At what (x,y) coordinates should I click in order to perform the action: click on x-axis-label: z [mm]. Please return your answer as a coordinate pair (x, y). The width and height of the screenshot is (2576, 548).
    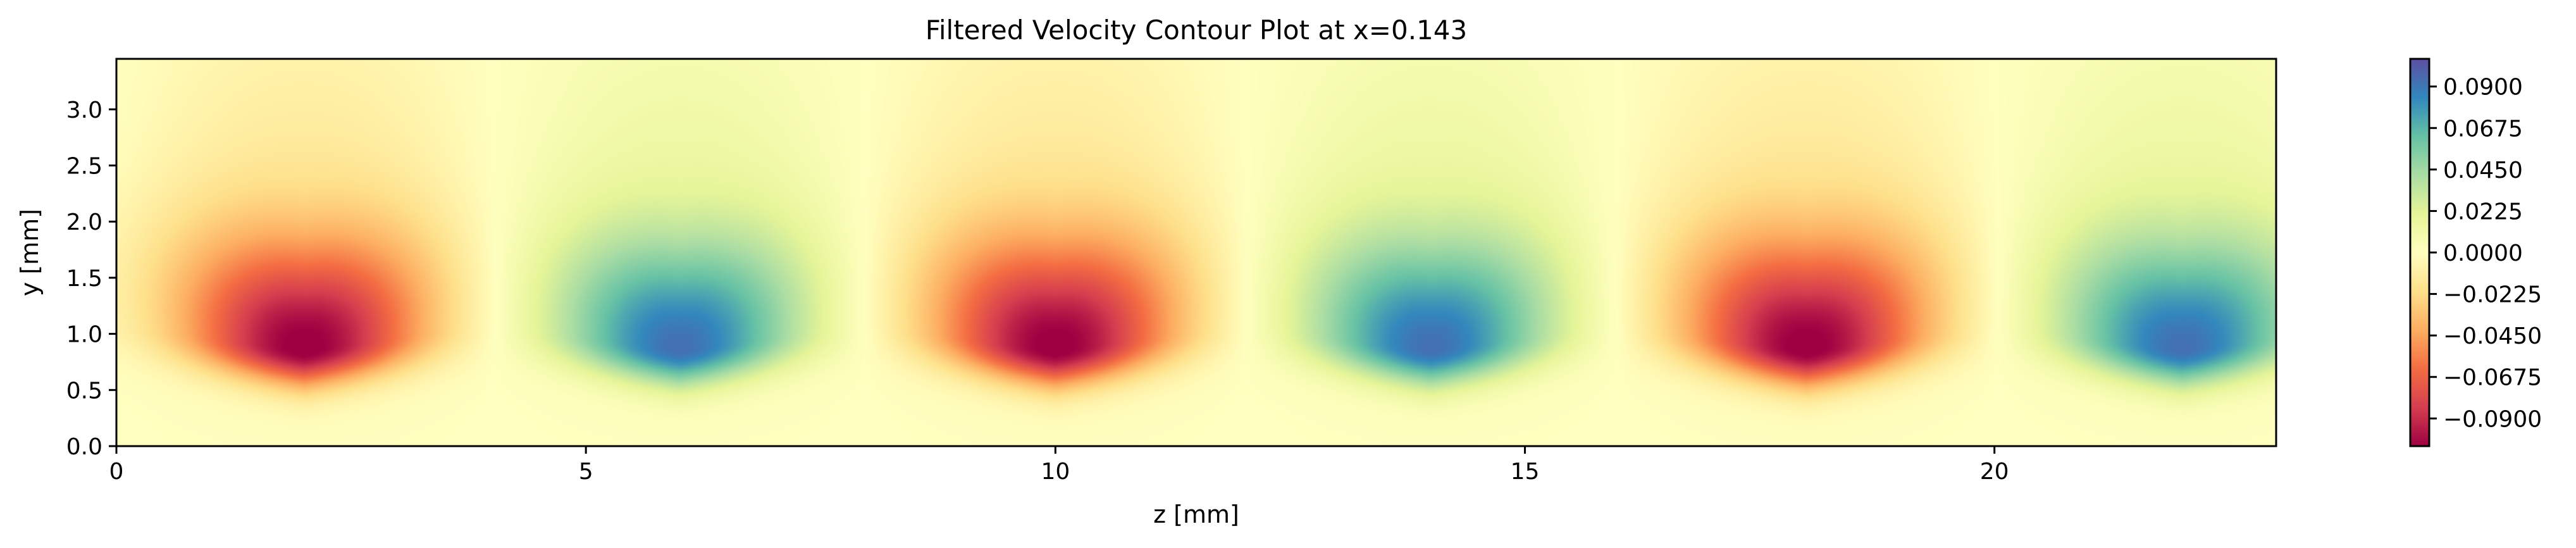
    Looking at the image, I should click on (1196, 514).